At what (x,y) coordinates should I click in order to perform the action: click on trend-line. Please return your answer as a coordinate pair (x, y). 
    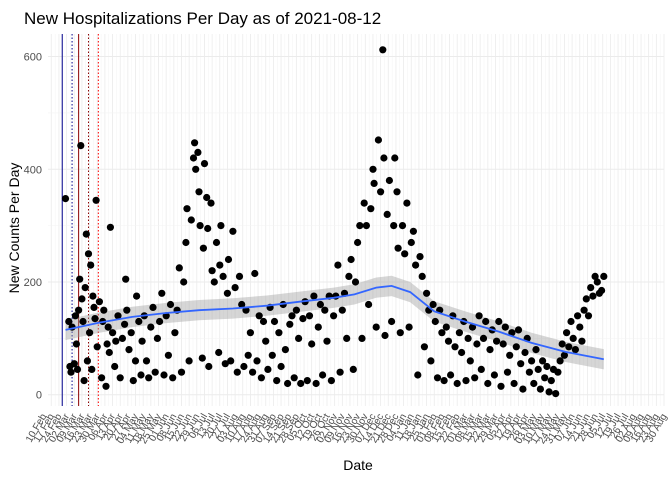
    Looking at the image, I should click on (334, 322).